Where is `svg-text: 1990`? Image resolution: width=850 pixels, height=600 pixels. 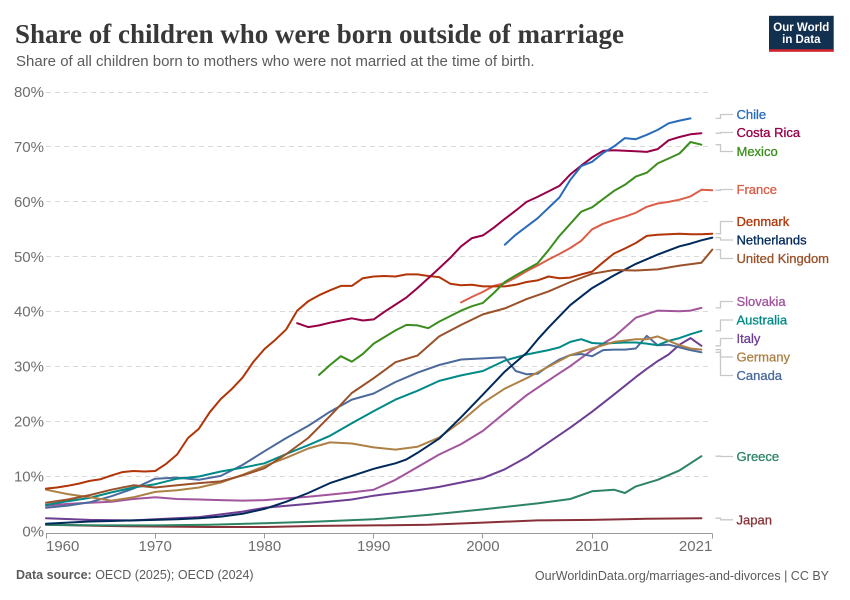
svg-text: 1990 is located at coordinates (373, 546).